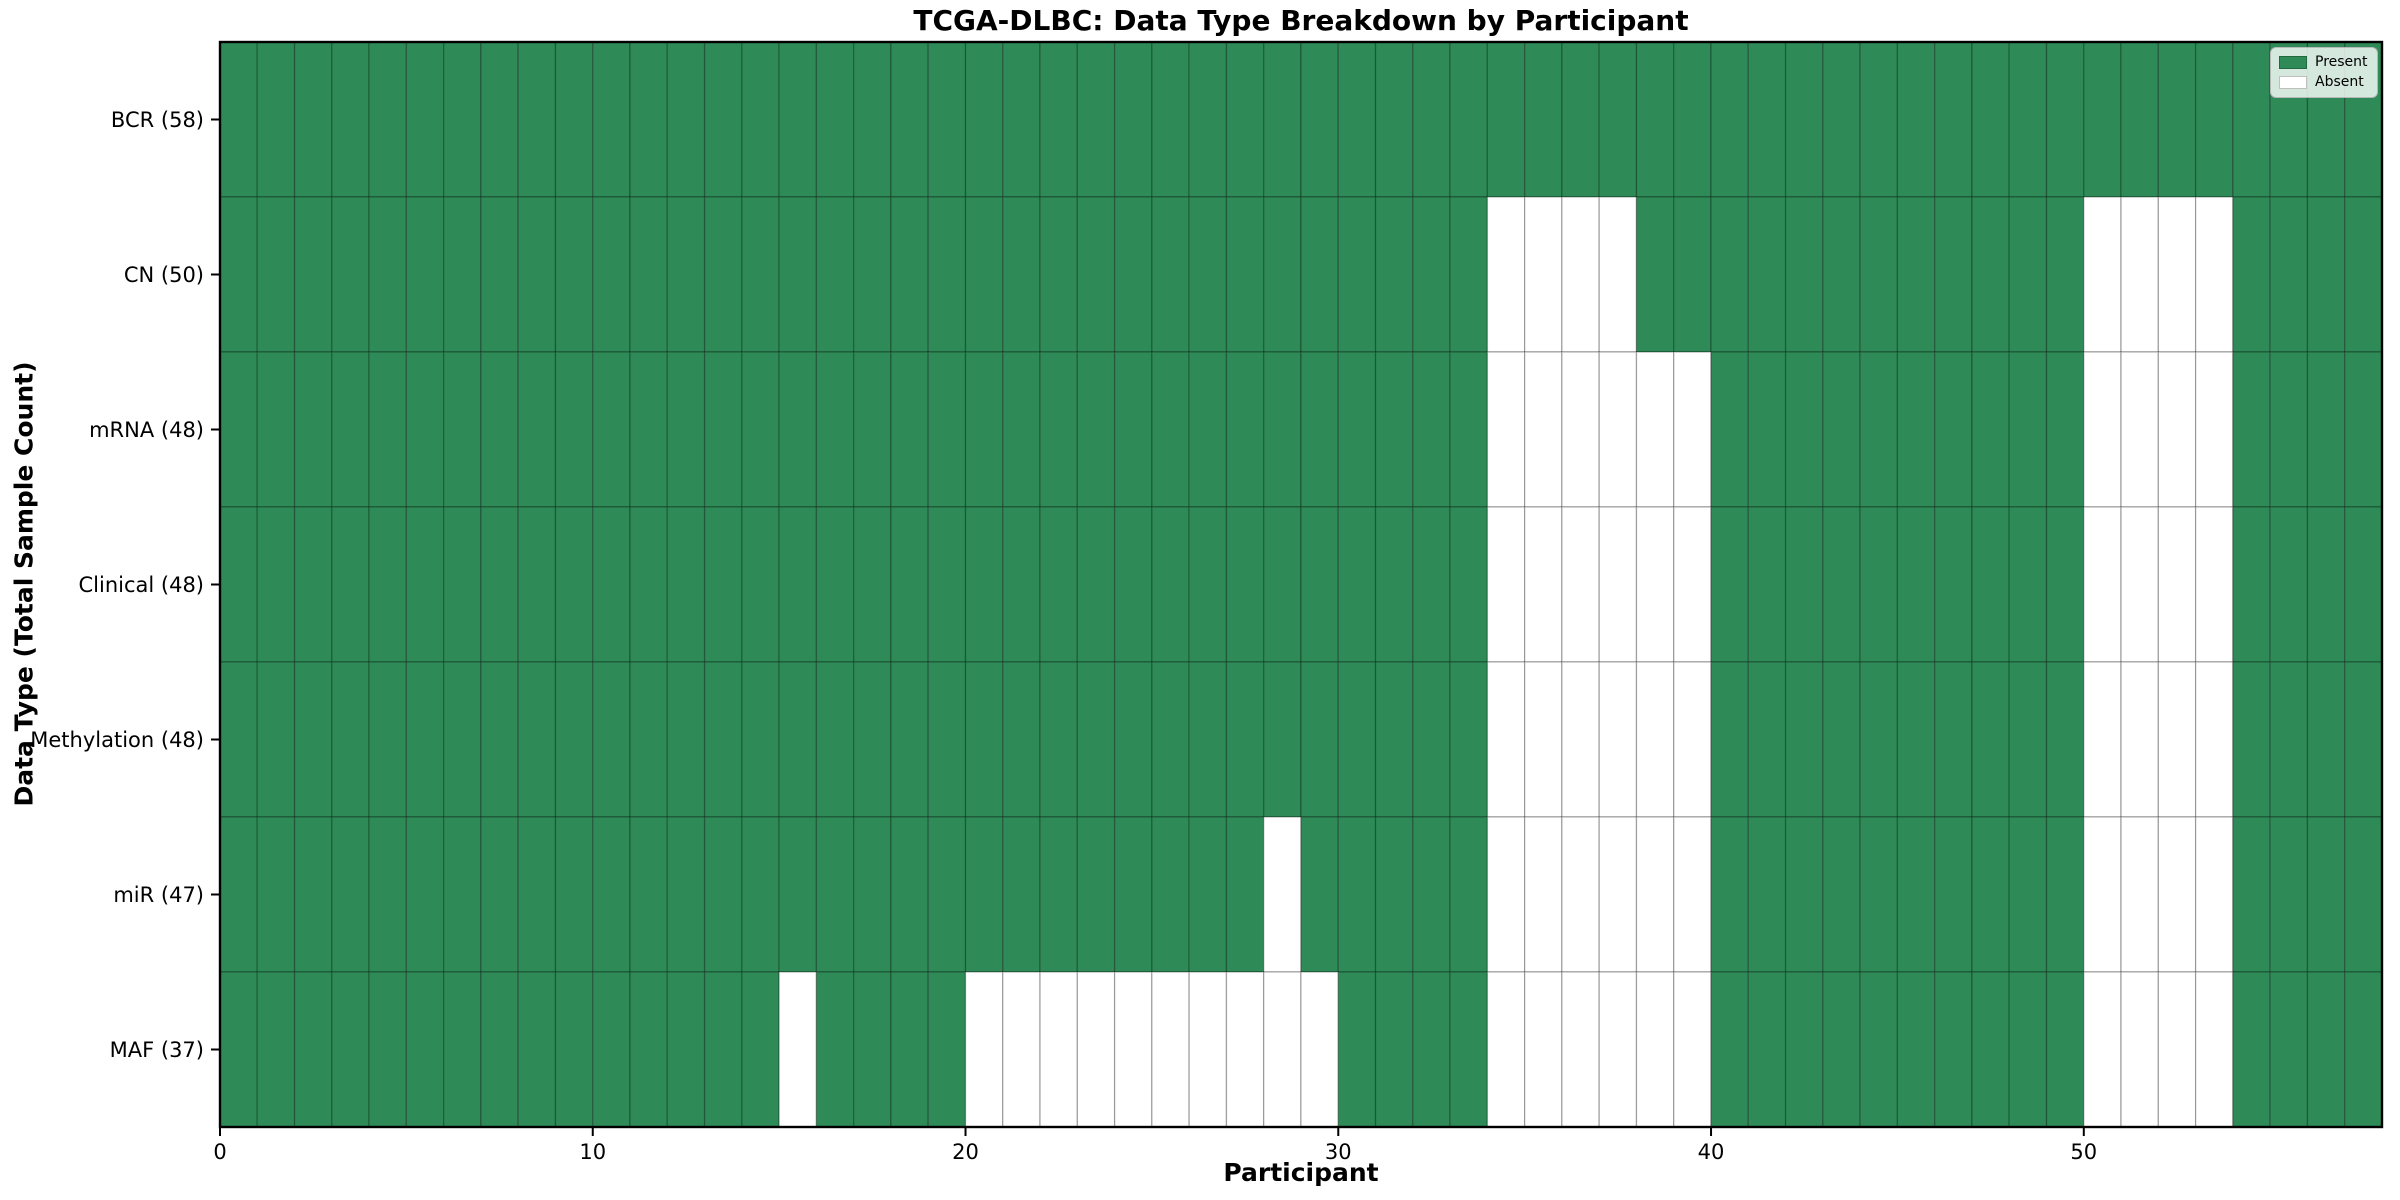  What do you see at coordinates (158, 894) in the screenshot?
I see `y-tick-label: miR (47)` at bounding box center [158, 894].